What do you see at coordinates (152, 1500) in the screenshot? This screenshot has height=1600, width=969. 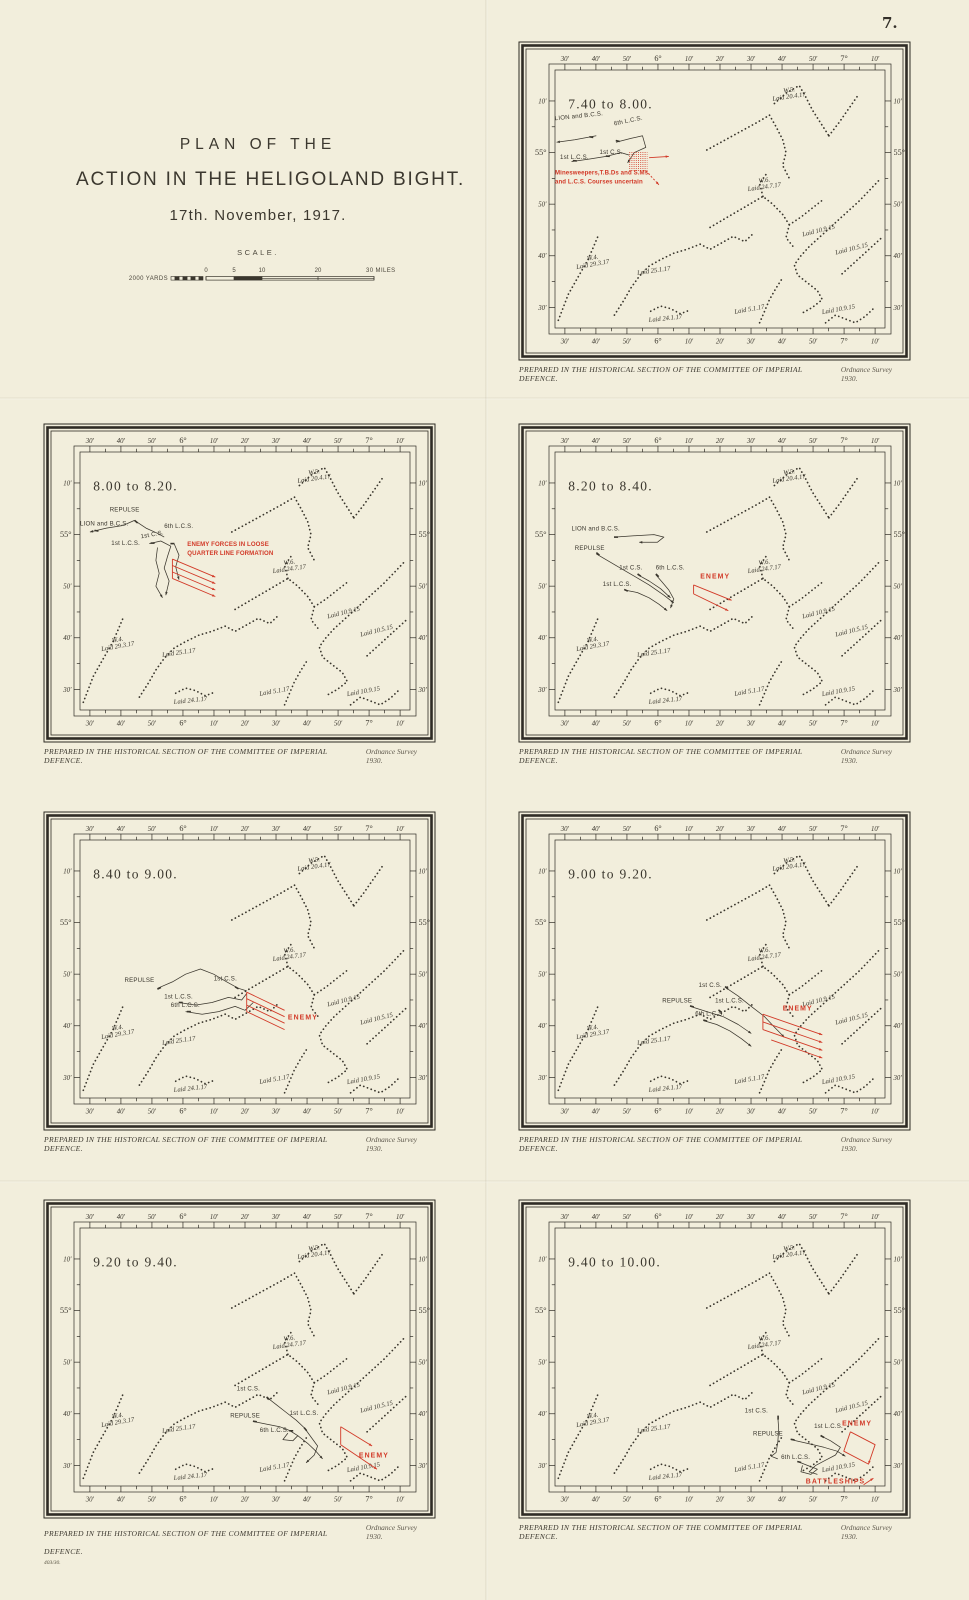 I see `tick-label-bottom: 50′` at bounding box center [152, 1500].